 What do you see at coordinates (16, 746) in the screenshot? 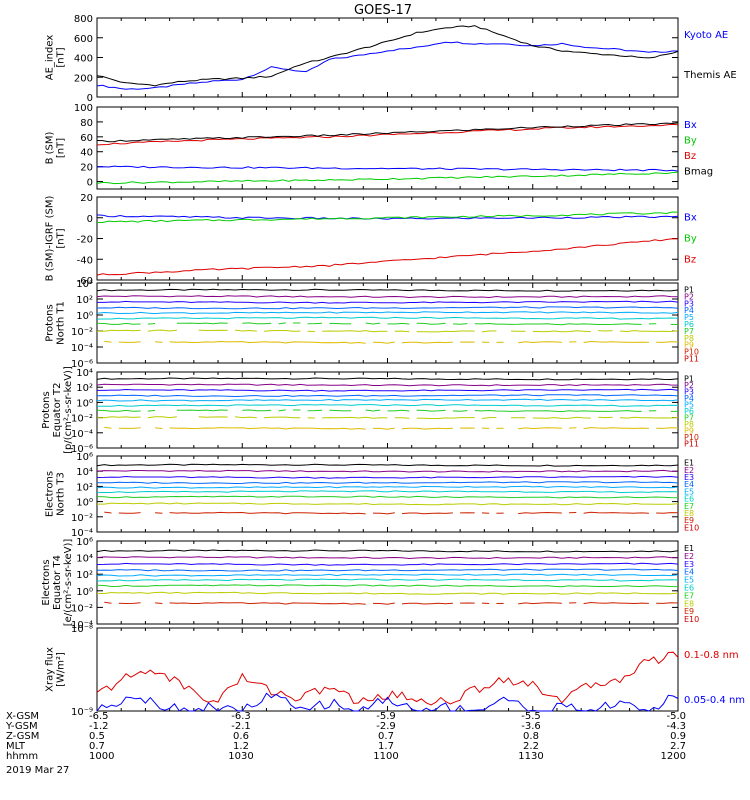
I see `x-axis-row-label: MLT` at bounding box center [16, 746].